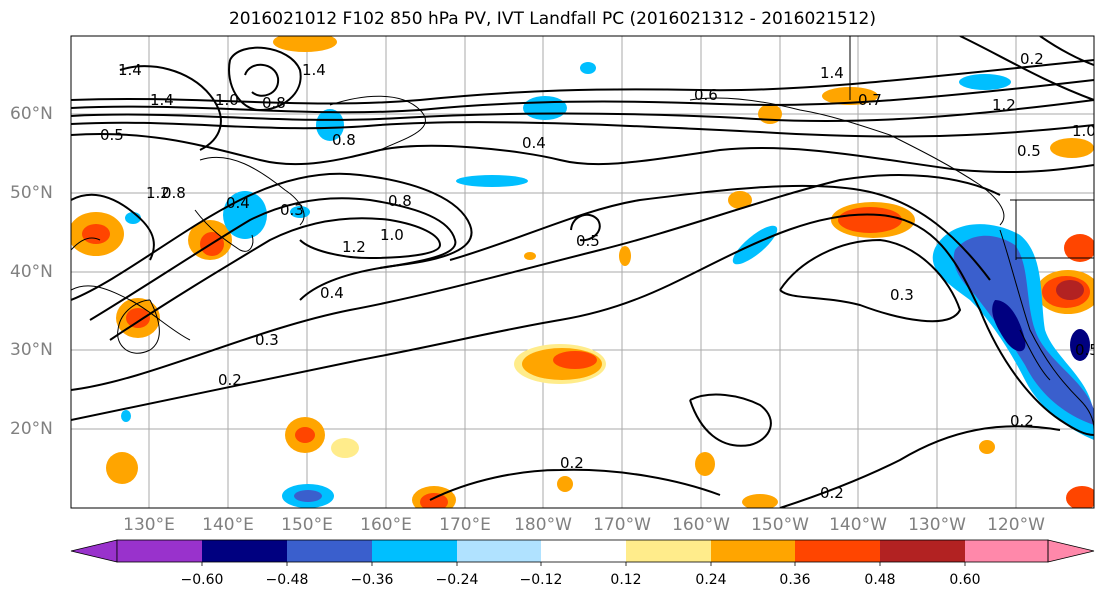  Describe the element at coordinates (626, 580) in the screenshot. I see `colorbar-tick-label: 0.12` at that location.